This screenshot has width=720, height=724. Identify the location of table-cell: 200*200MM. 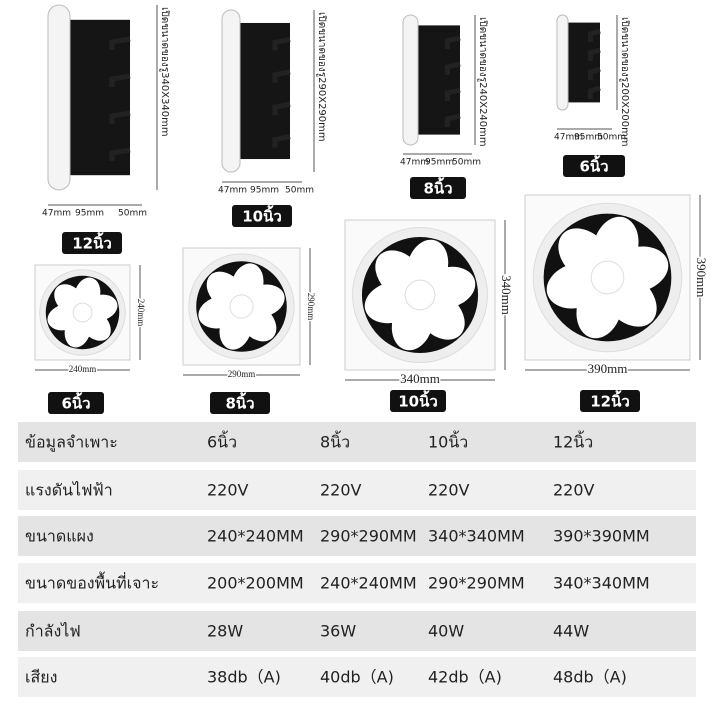
(255, 583).